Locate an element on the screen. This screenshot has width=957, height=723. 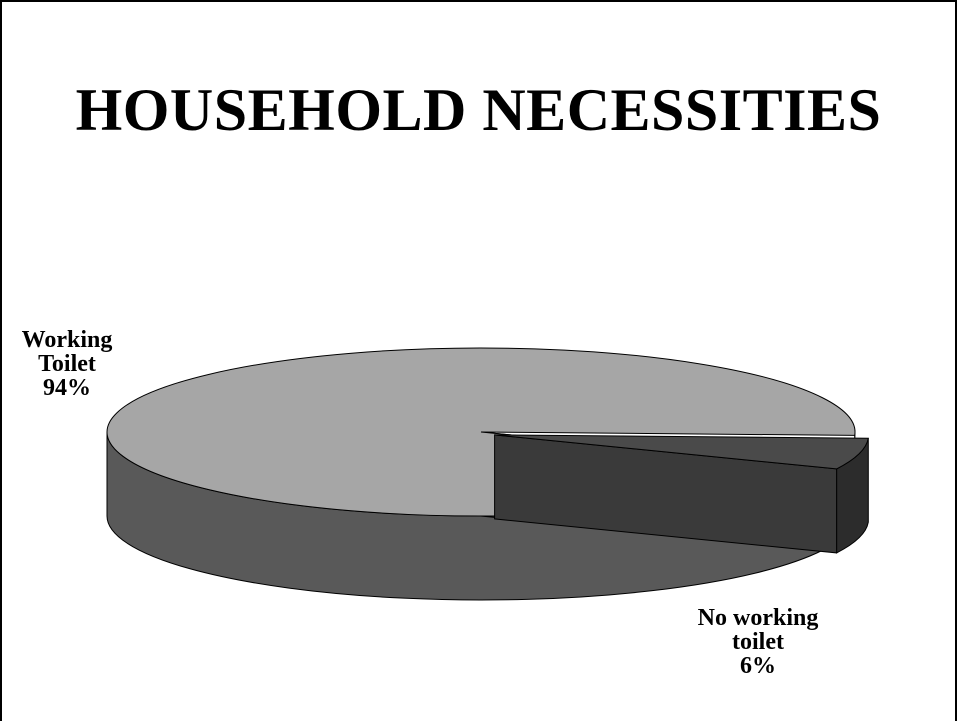
slice-label-no-working-toilet: No working toilet 6% is located at coordinates (758, 642).